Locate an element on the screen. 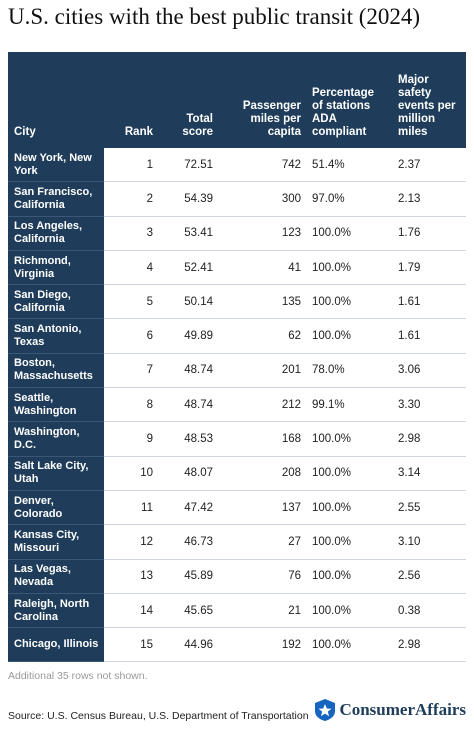 The width and height of the screenshot is (474, 729). logo: ConsumerAffairs is located at coordinates (390, 710).